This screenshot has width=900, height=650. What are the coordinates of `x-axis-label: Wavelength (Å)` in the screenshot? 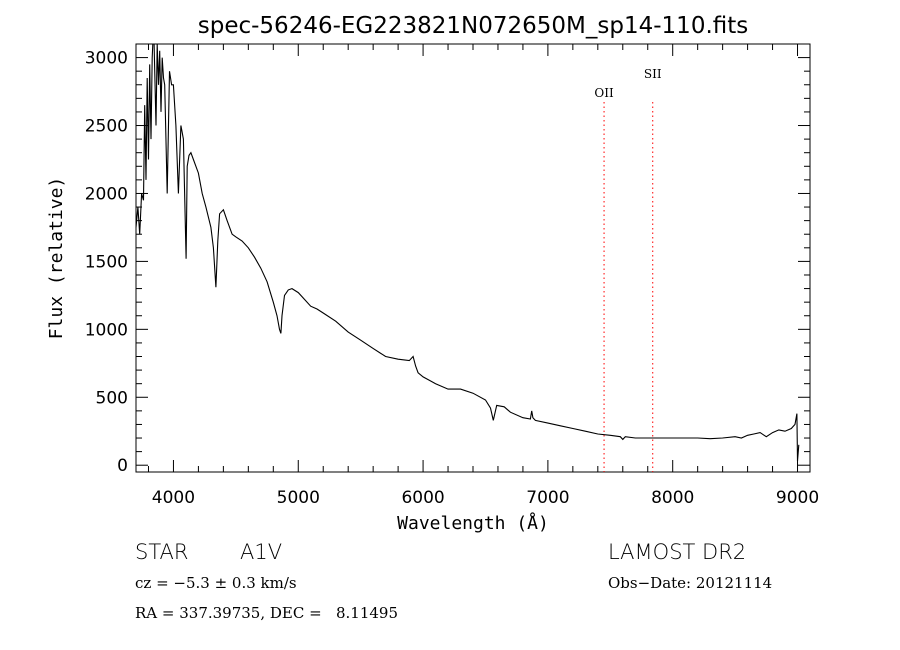 It's located at (473, 523).